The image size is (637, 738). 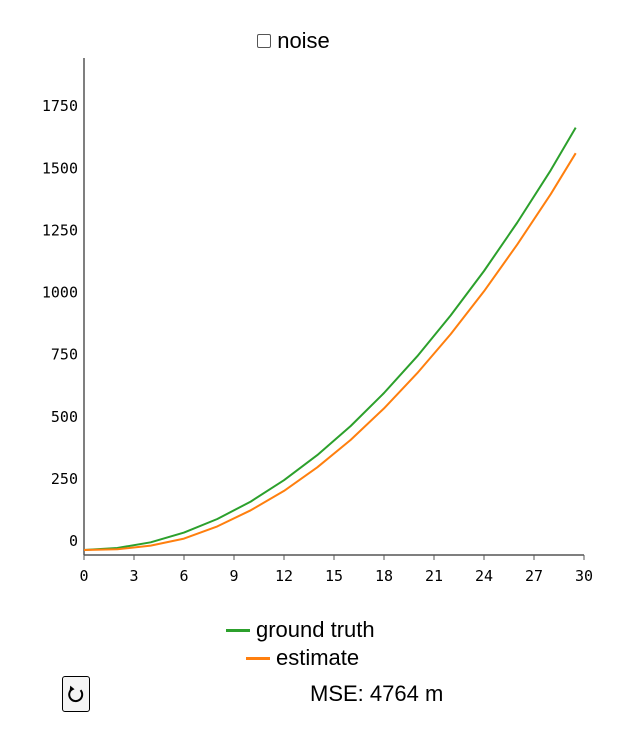 I want to click on reset-button, so click(x=76, y=694).